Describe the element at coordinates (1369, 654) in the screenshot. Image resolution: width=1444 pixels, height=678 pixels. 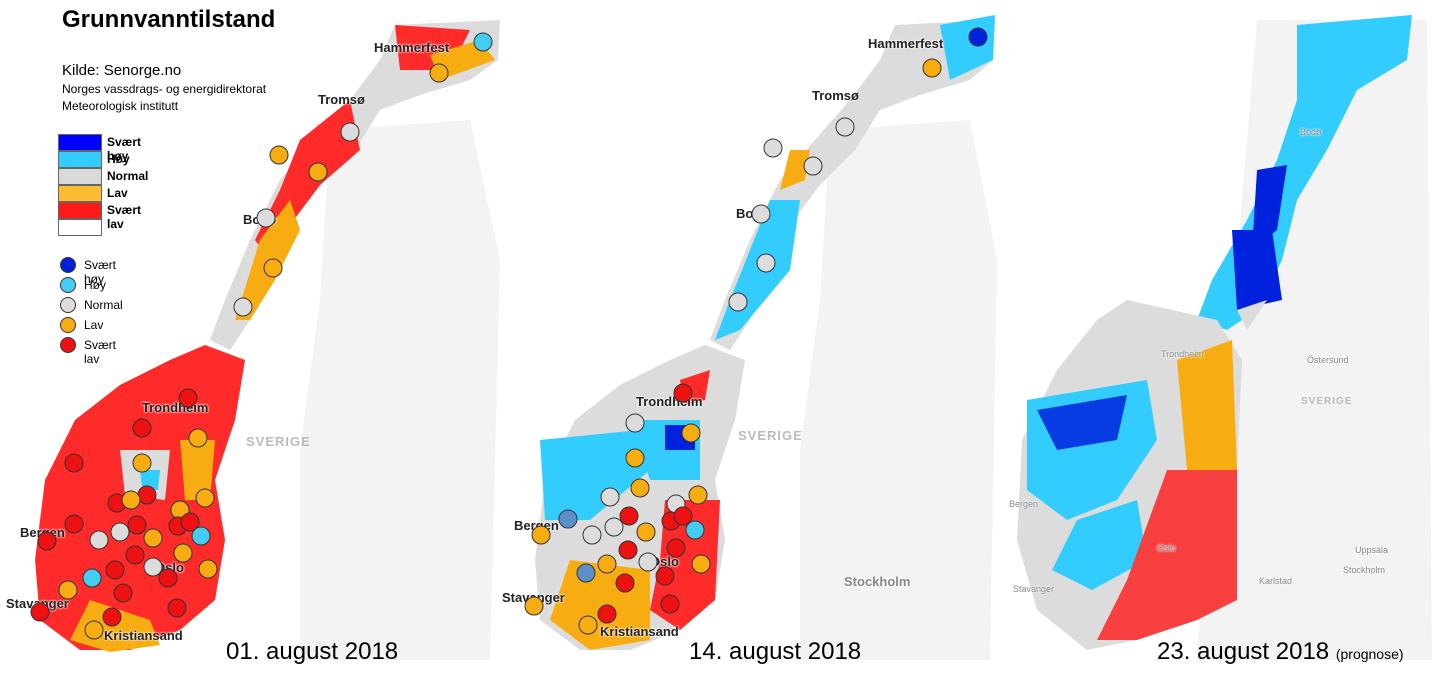
I see `forecast-note: (prognose)` at that location.